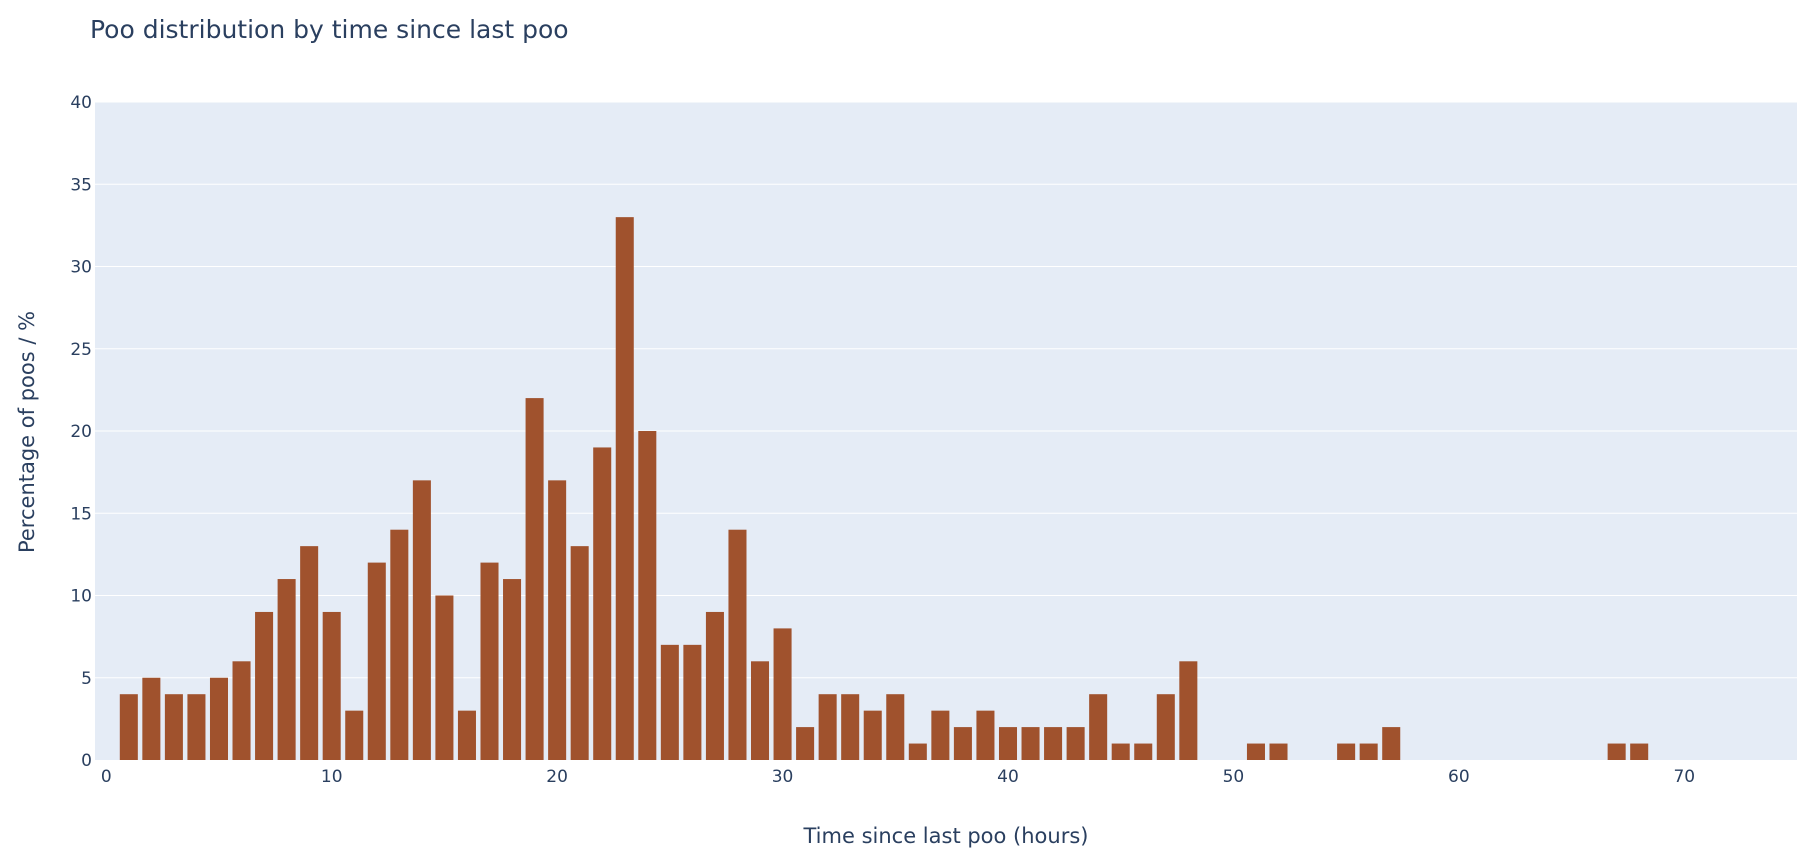 The image size is (1816, 861). I want to click on y-tick-label: 30, so click(81, 268).